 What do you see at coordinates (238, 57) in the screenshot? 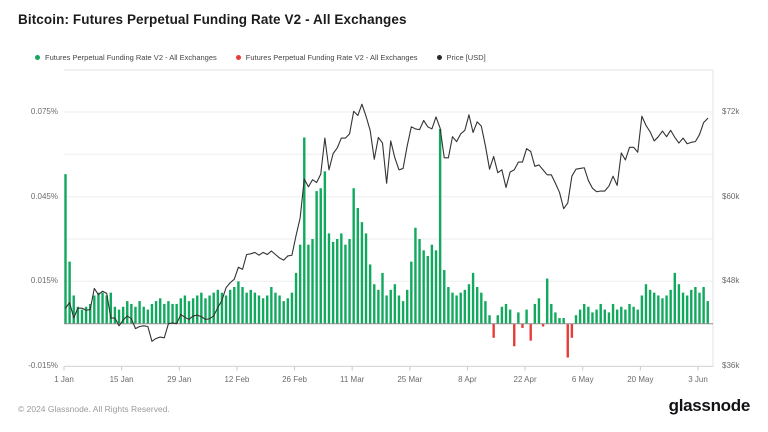
I see `red-dot-icon` at bounding box center [238, 57].